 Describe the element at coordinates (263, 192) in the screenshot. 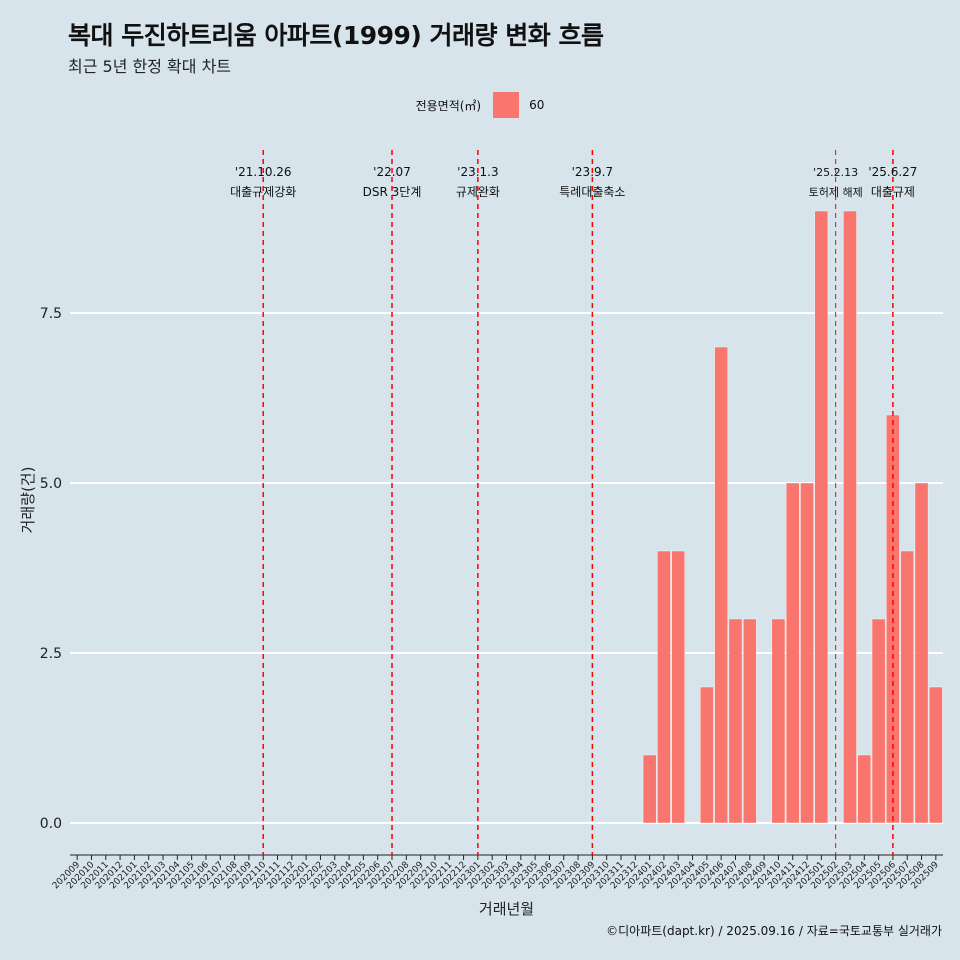

I see `event-label: 대출규제강화` at that location.